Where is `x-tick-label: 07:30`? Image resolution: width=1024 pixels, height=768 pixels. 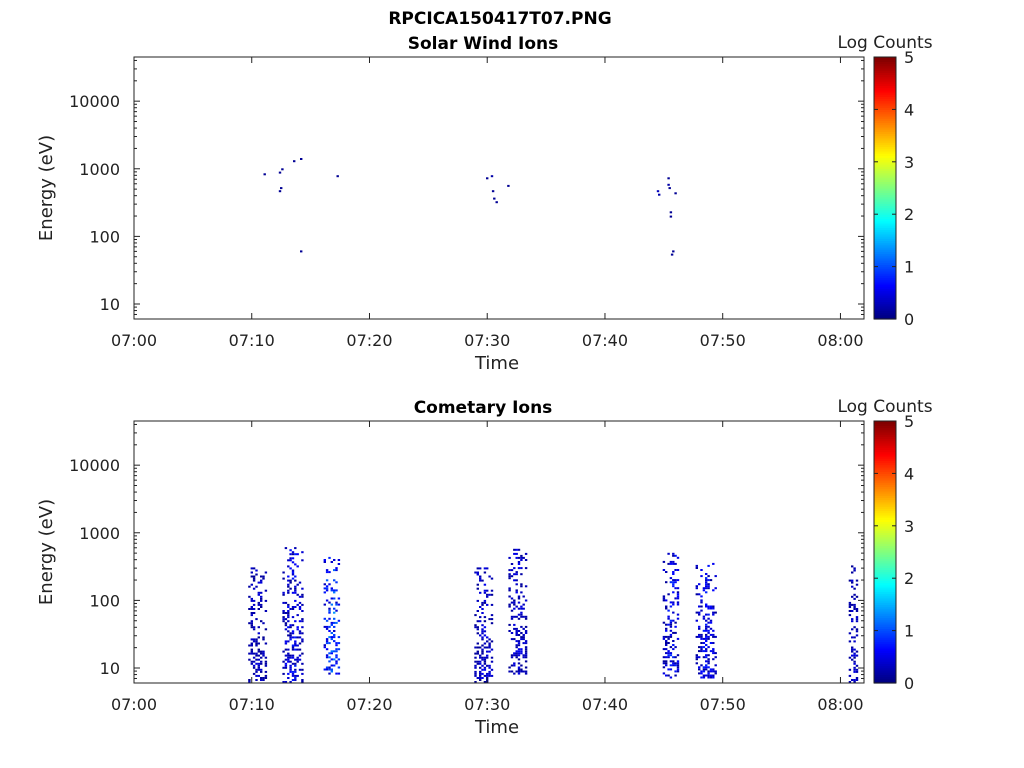 x-tick-label: 07:30 is located at coordinates (487, 704).